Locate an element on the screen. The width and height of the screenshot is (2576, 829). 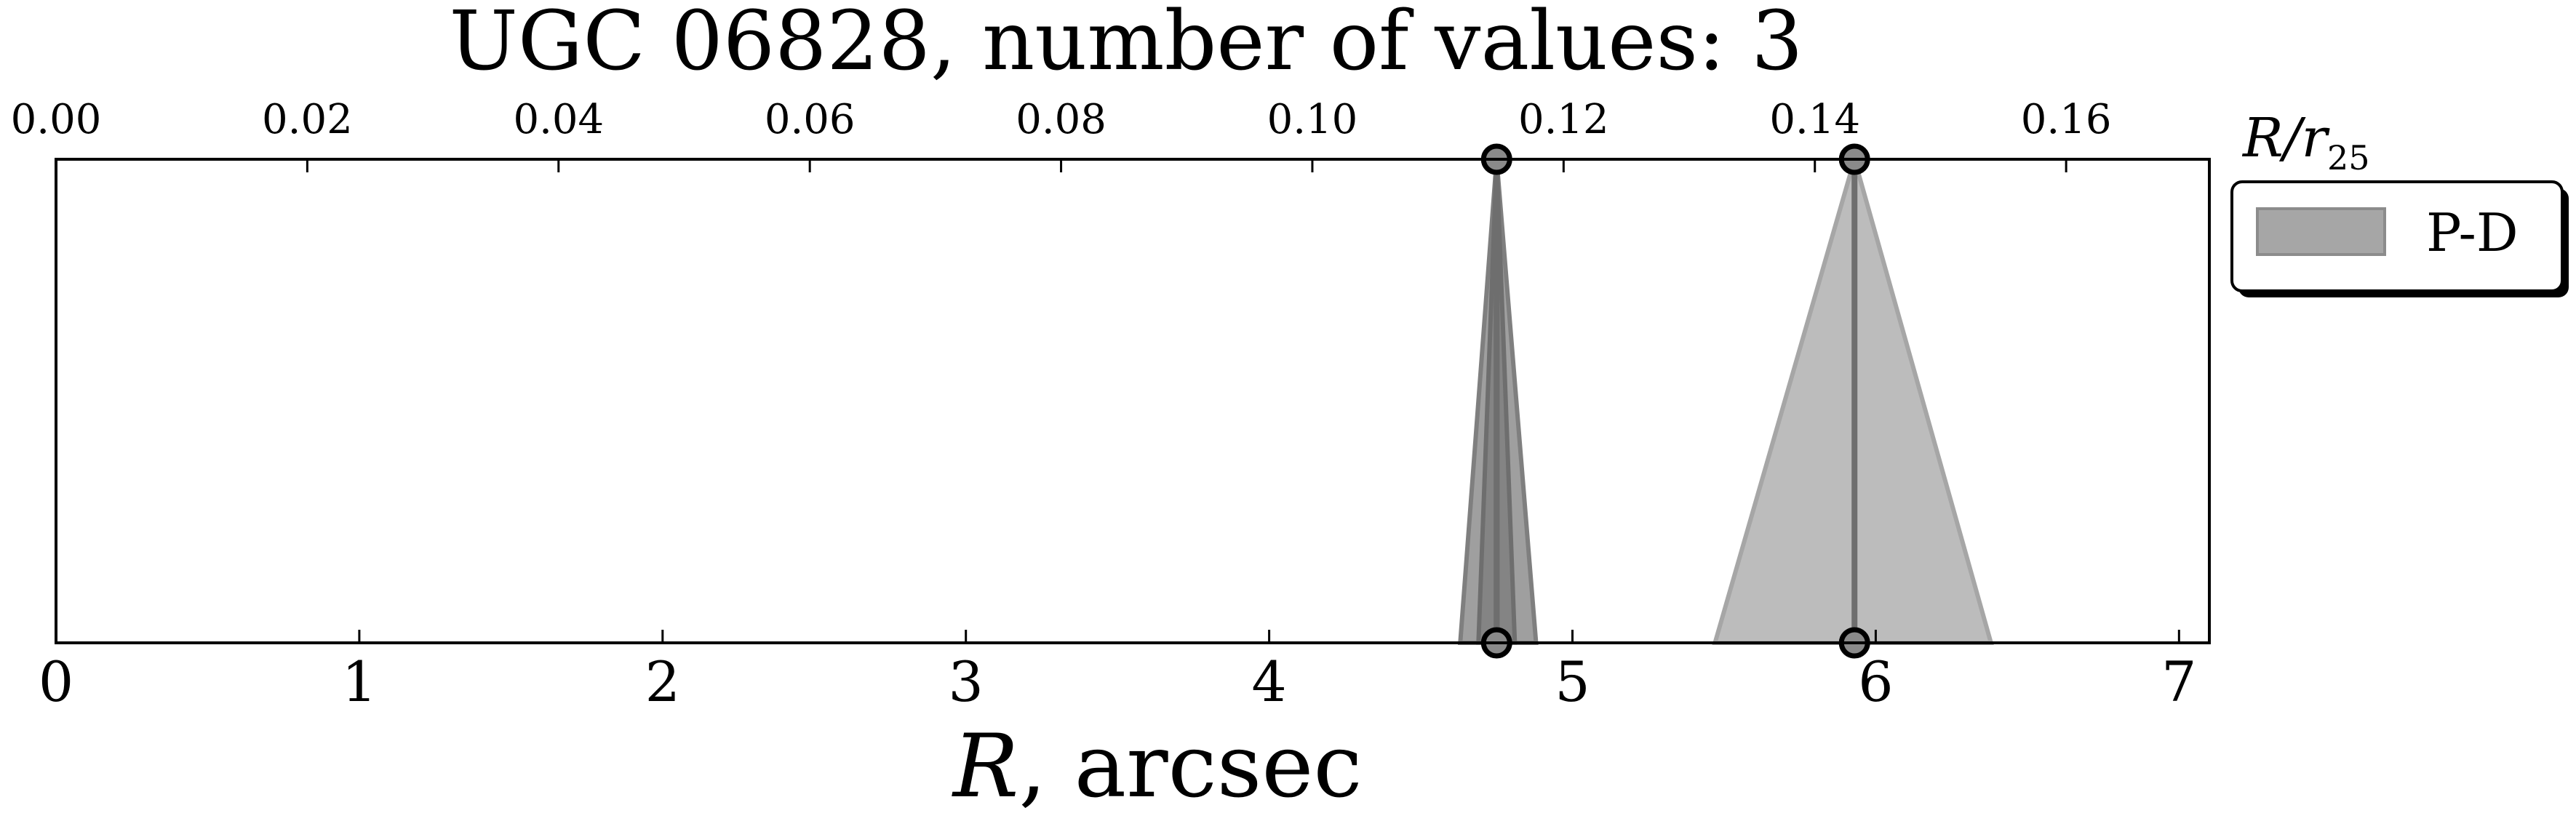
x-axis-label-rest: , arcsec is located at coordinates (1190, 767).